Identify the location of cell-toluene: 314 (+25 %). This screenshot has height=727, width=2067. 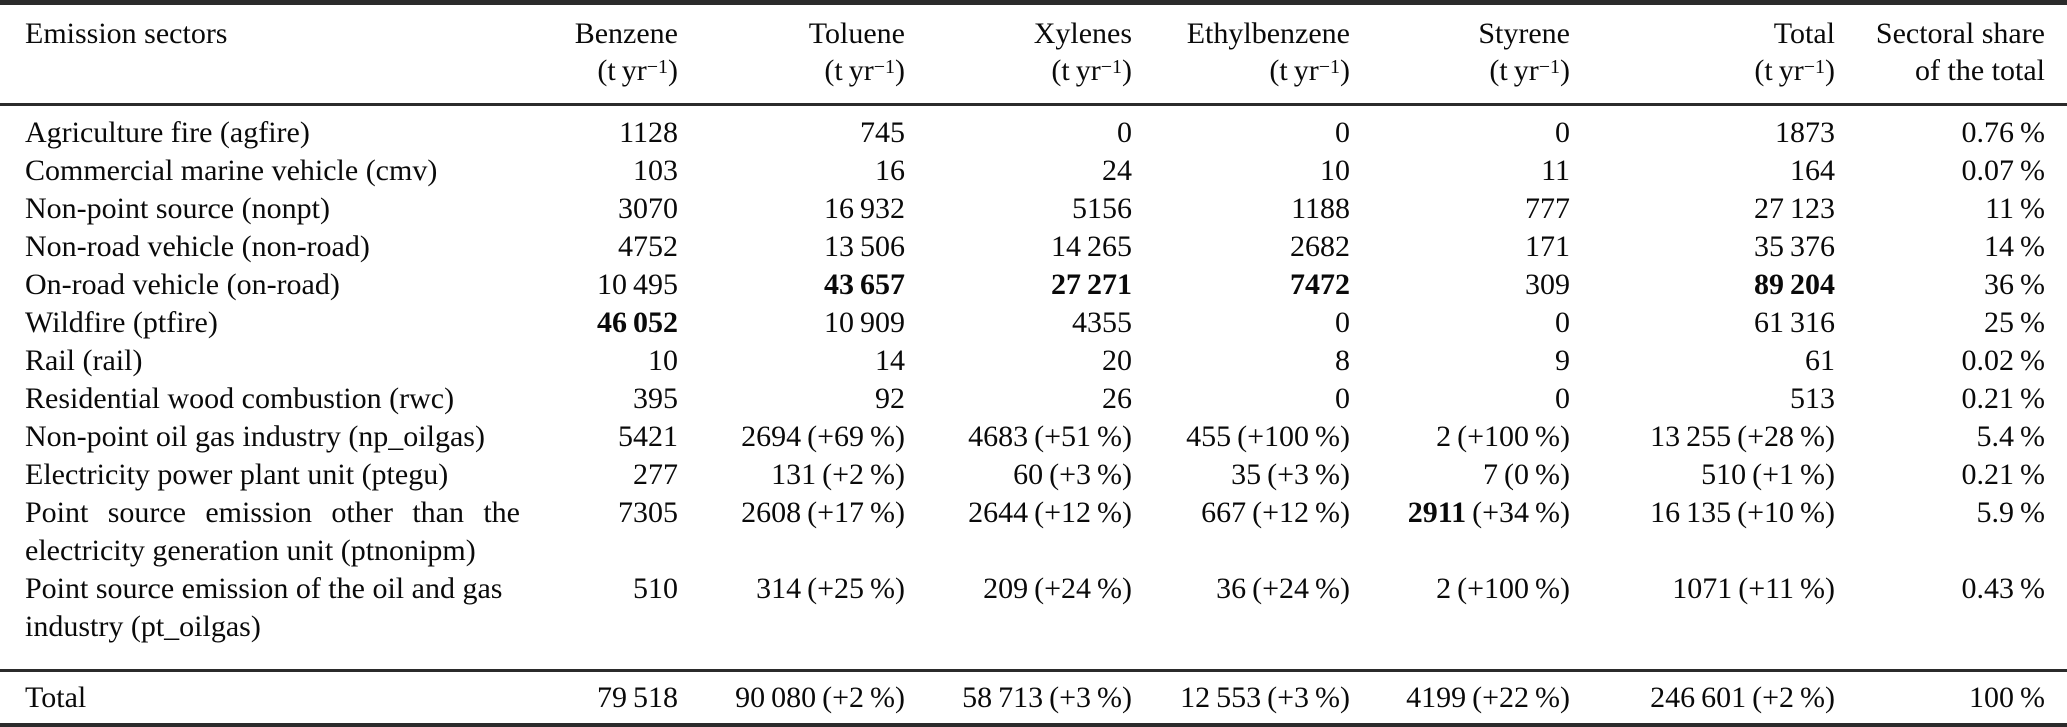
(791, 620).